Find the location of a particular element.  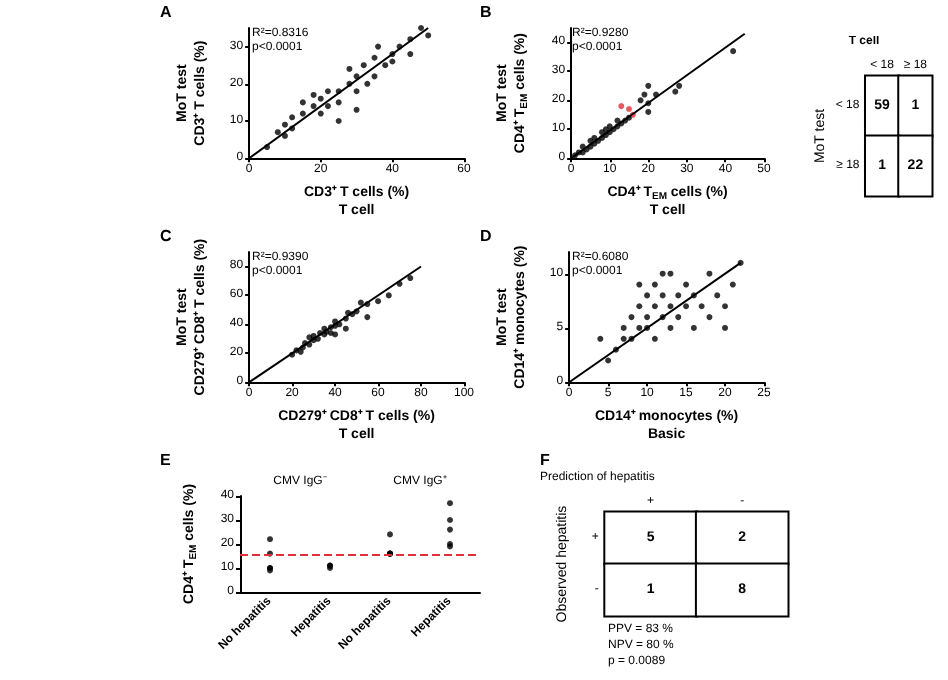

chart-title: E is located at coordinates (166, 460).